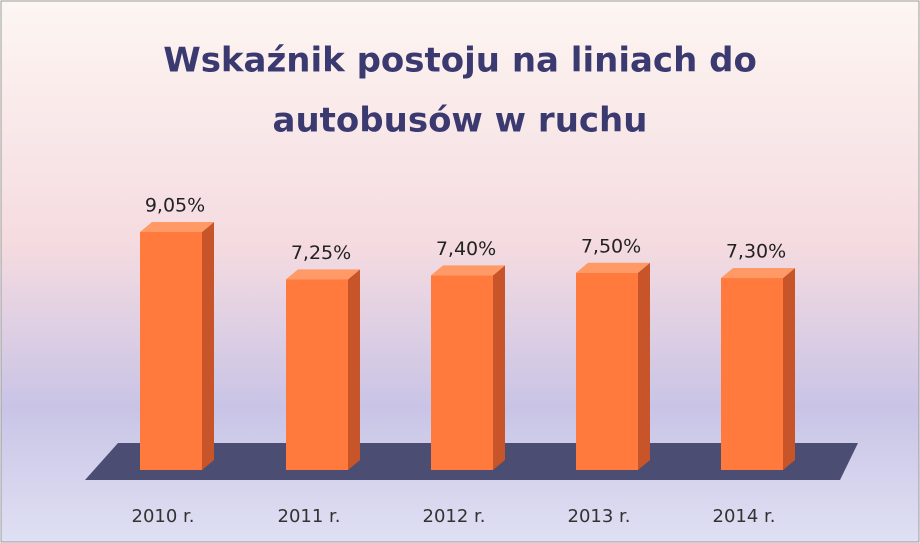 The height and width of the screenshot is (543, 920). What do you see at coordinates (466, 249) in the screenshot?
I see `value-label: 7,40%` at bounding box center [466, 249].